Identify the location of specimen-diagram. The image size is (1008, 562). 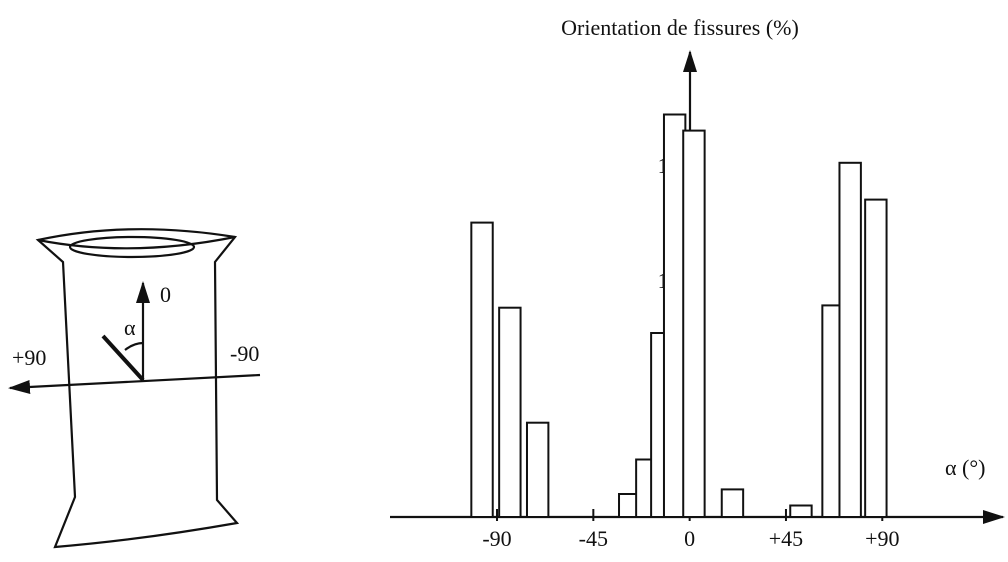
(134, 388).